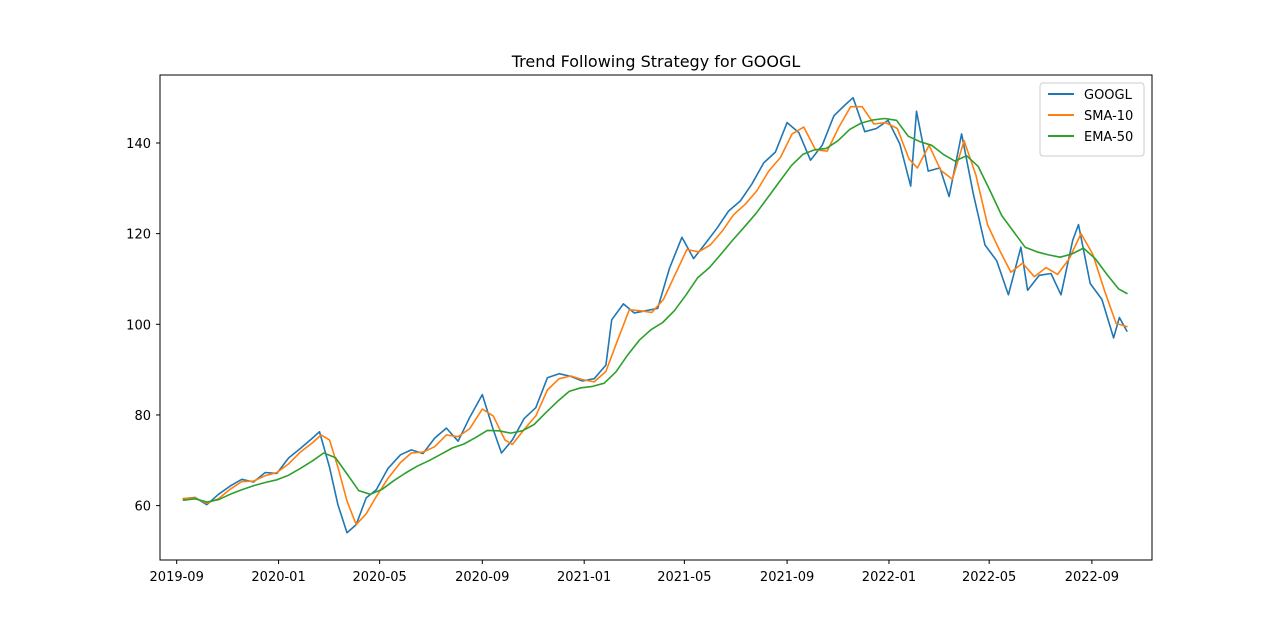 Image resolution: width=1280 pixels, height=629 pixels. Describe the element at coordinates (138, 325) in the screenshot. I see `y-tick-label: 100` at that location.